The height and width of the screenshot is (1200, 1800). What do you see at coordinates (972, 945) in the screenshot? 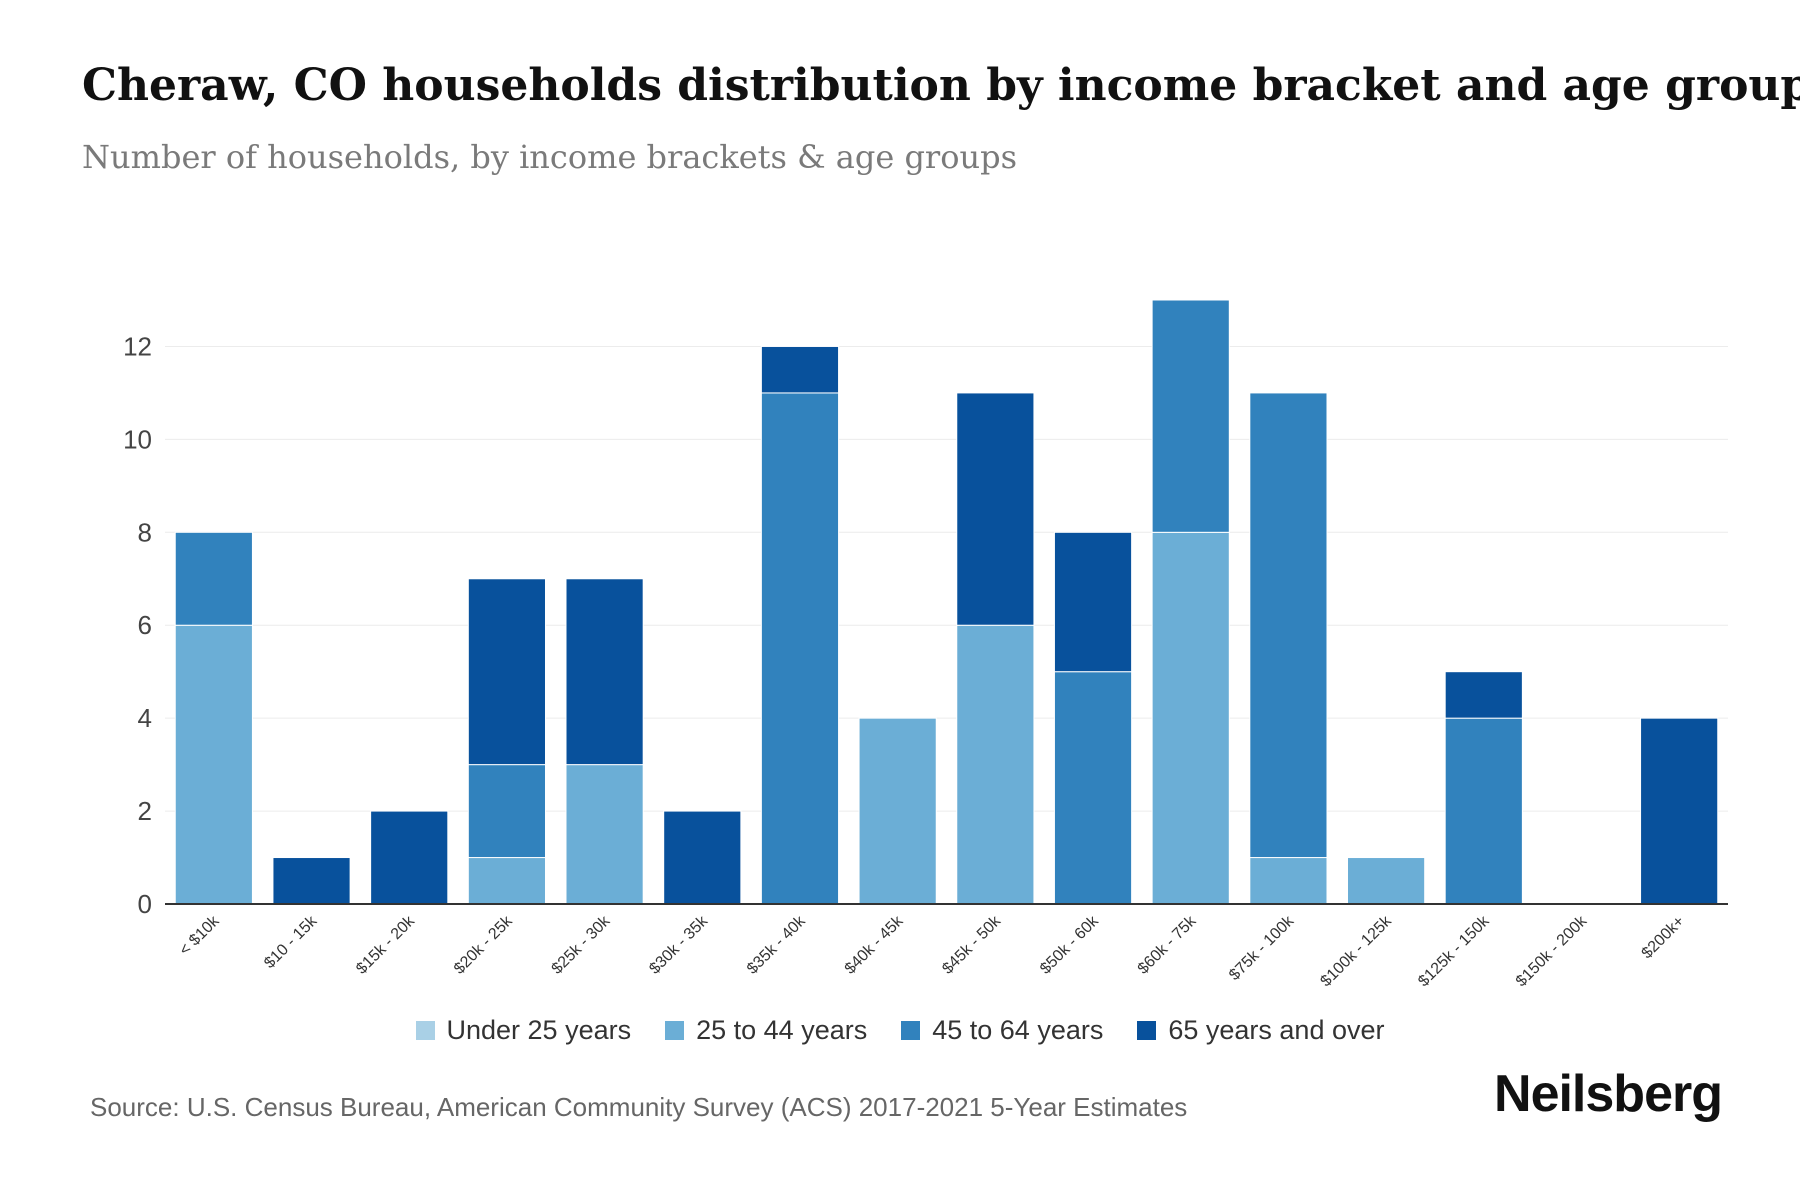
I see `x-tick-label: $45k - 50k` at bounding box center [972, 945].